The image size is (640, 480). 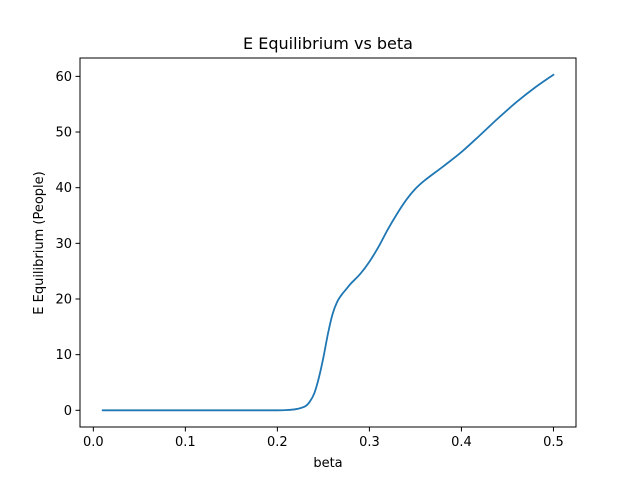 I want to click on x-tick-label: 0.0, so click(x=93, y=442).